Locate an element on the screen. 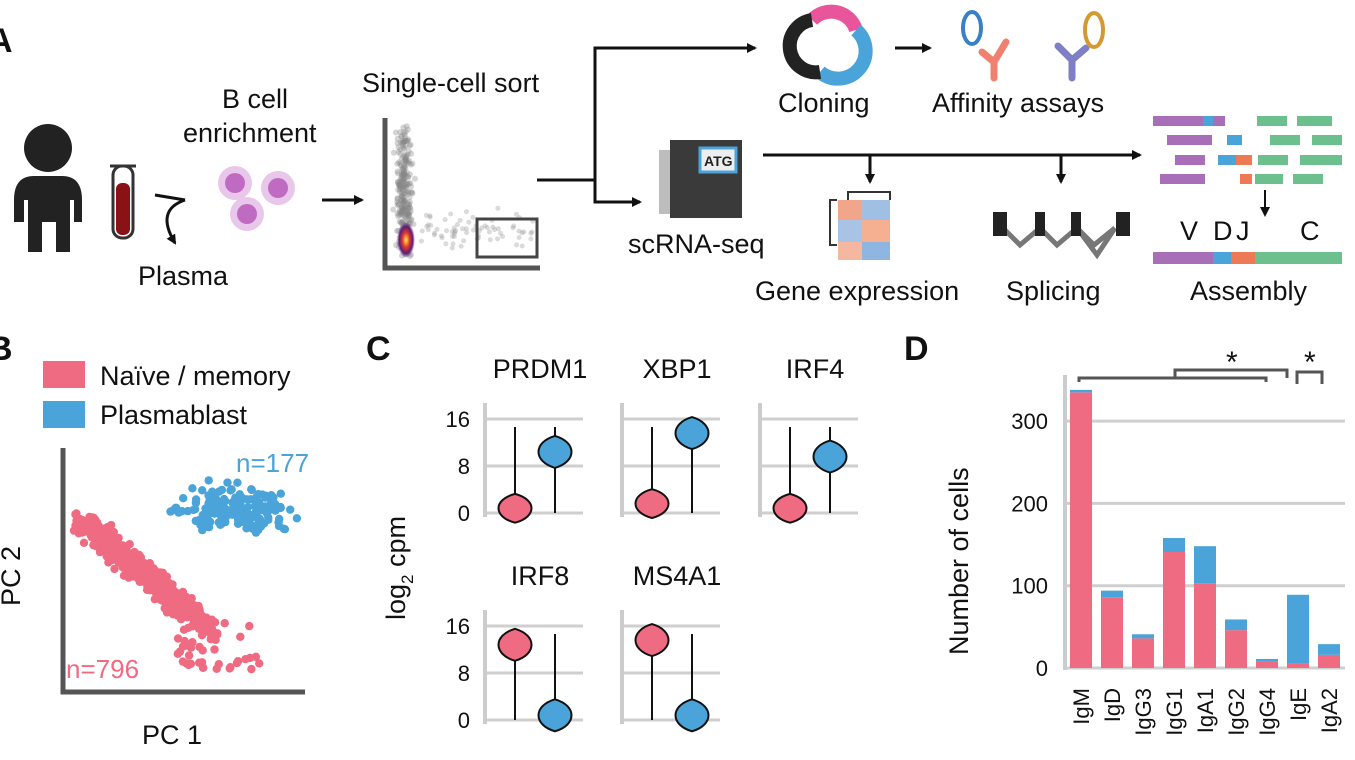  assembly-label: Assembly is located at coordinates (1249, 291).